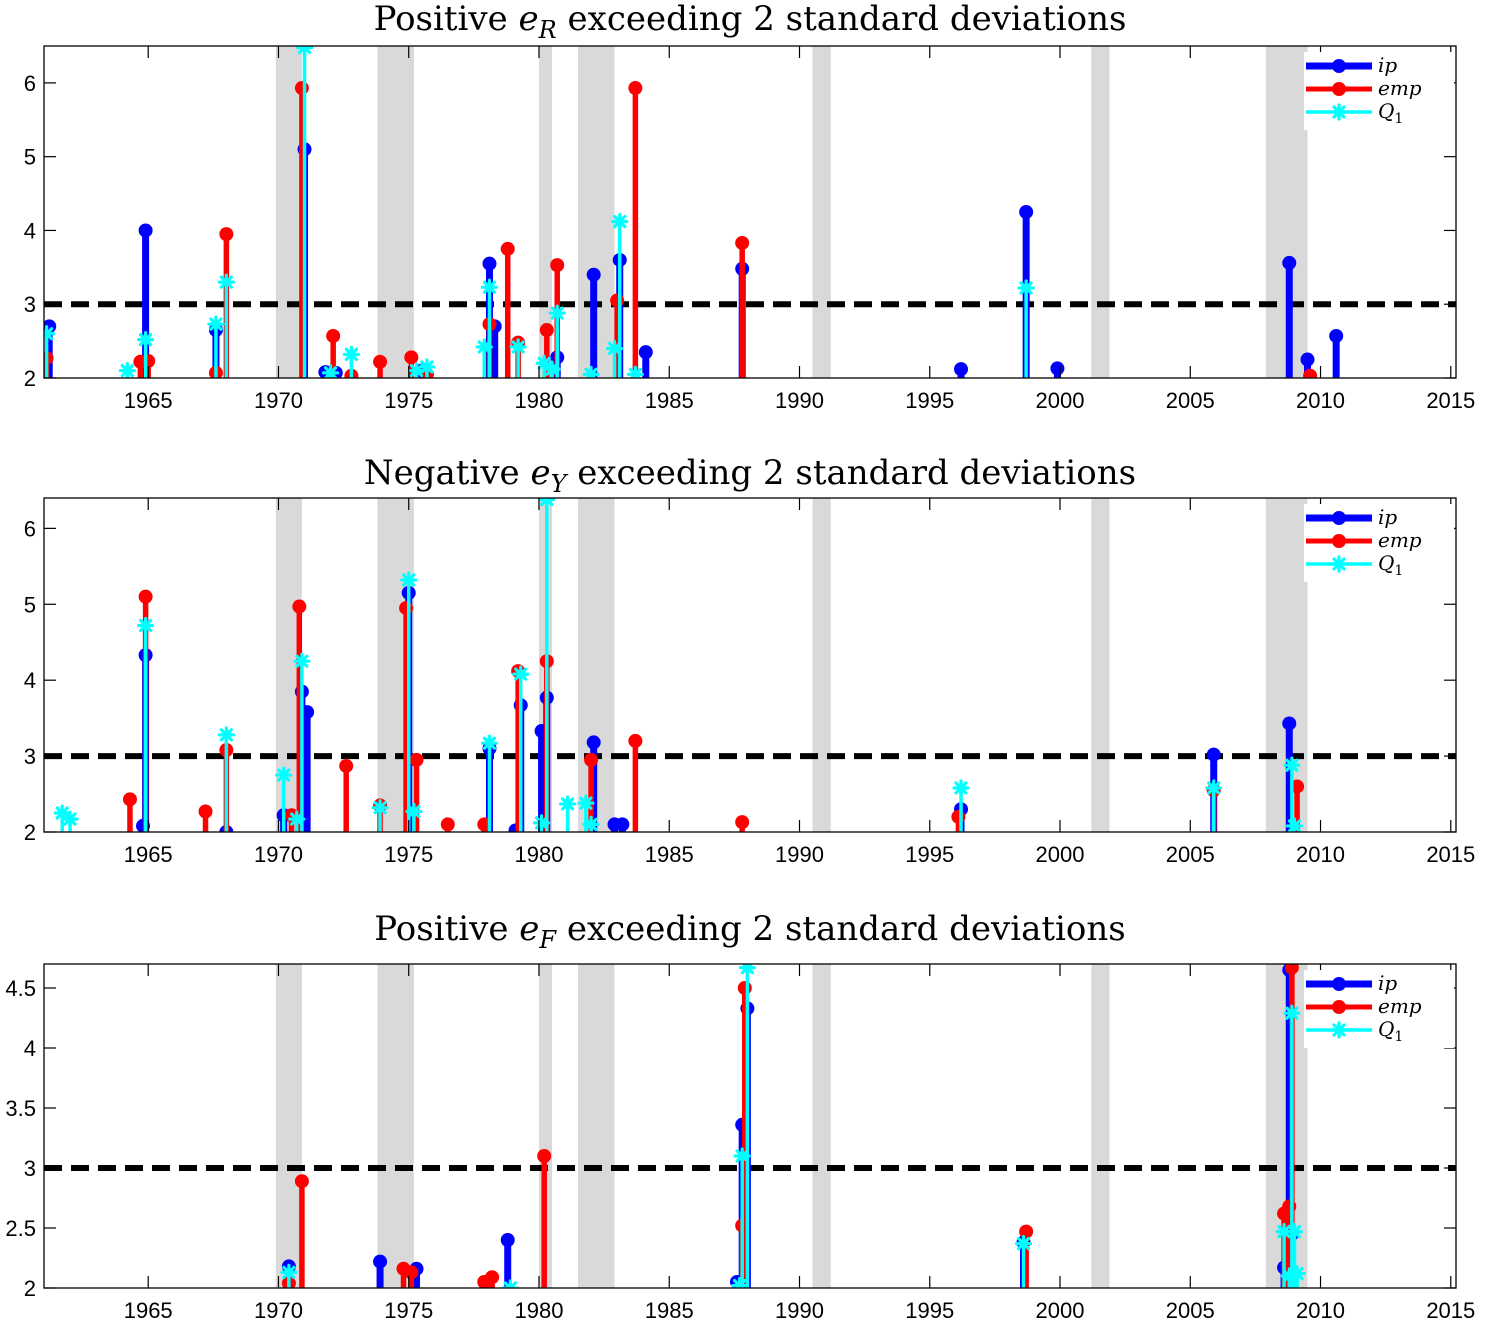 The height and width of the screenshot is (1327, 1498). I want to click on title-subscript: R, so click(547, 30).